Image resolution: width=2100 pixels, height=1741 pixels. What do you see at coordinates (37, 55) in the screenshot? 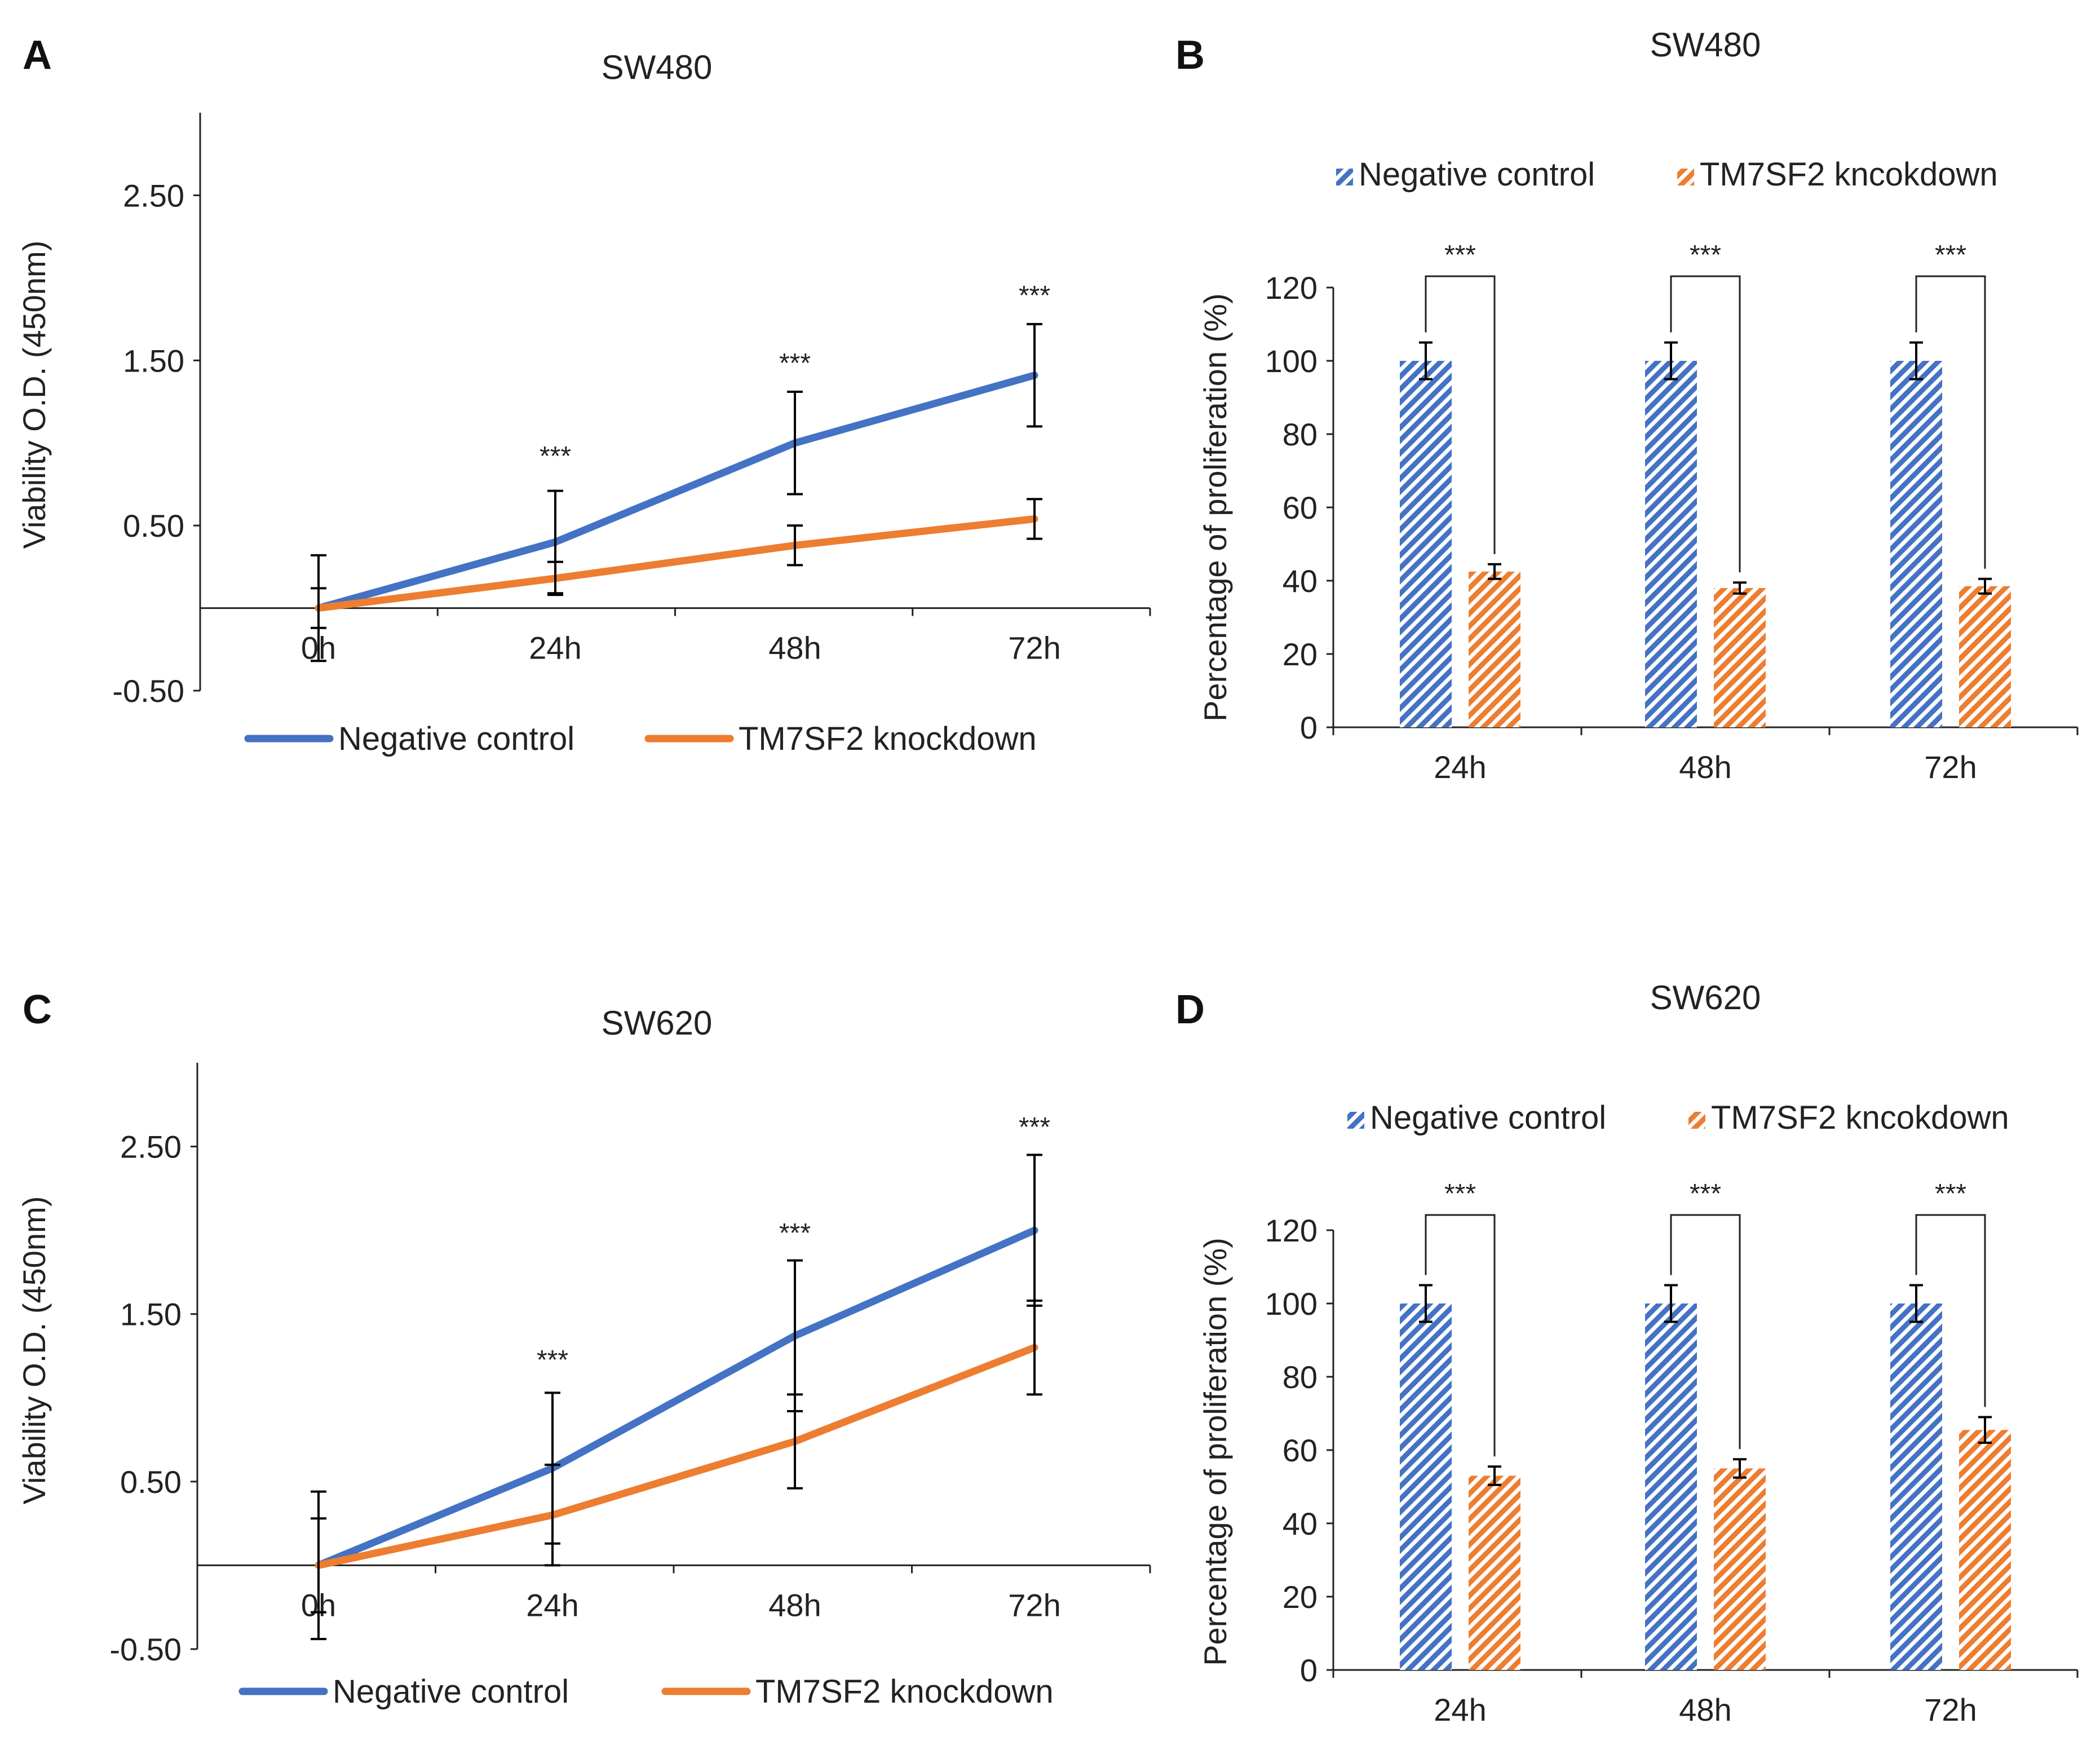
I see `panel-label: A` at bounding box center [37, 55].